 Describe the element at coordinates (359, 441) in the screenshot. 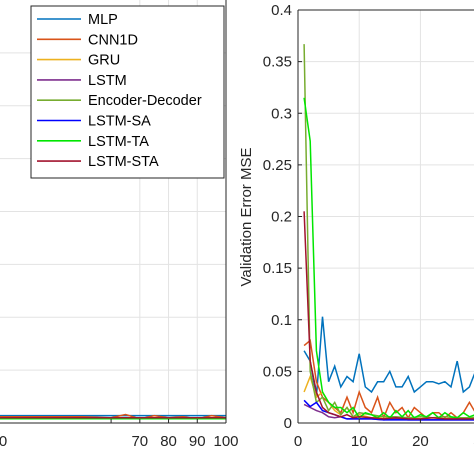

I see `right-x-tick-label: 10` at that location.